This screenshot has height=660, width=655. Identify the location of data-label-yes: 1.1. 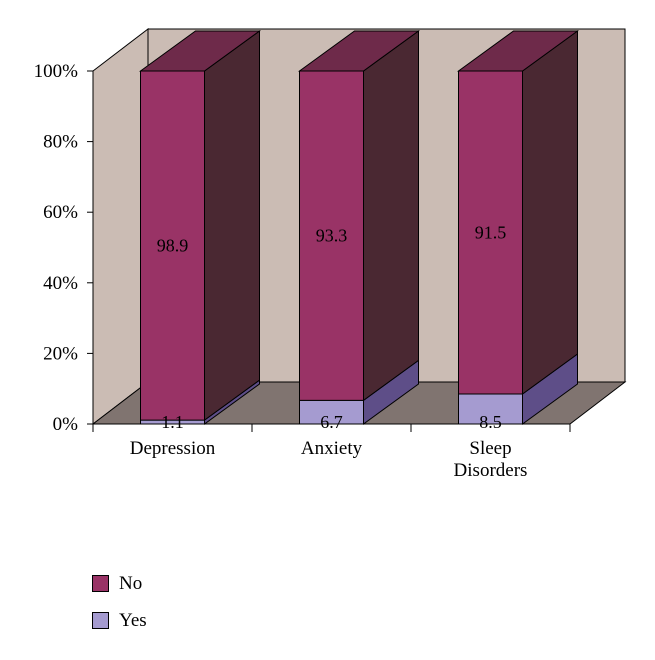
(172, 422).